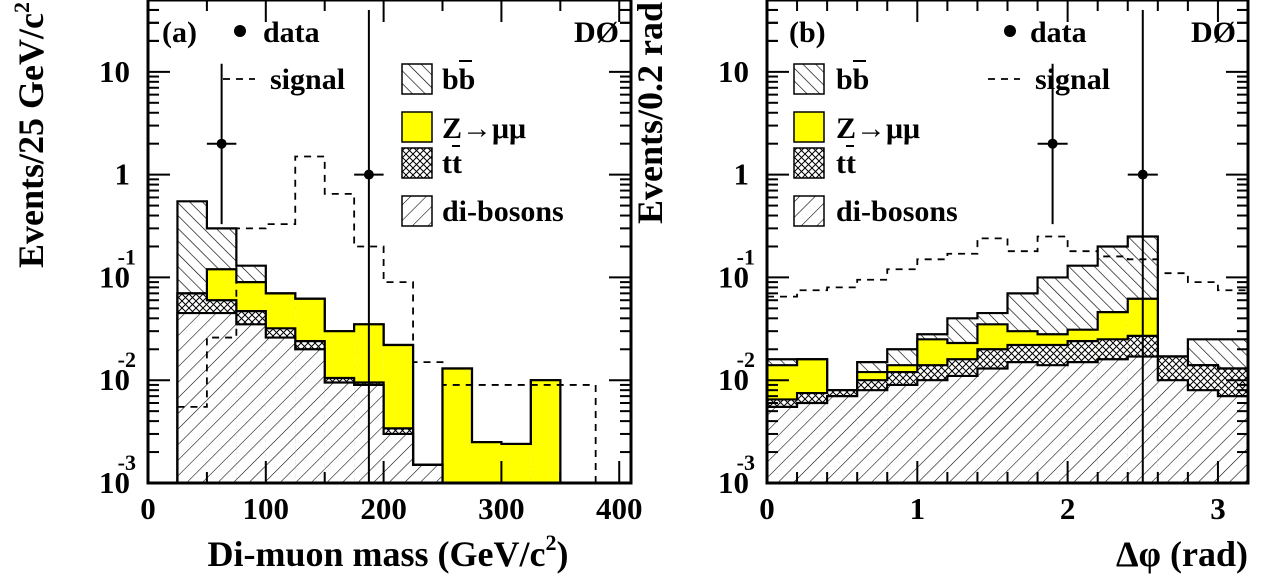 The width and height of the screenshot is (1267, 586). I want to click on x-tick-label: 2, so click(1068, 508).